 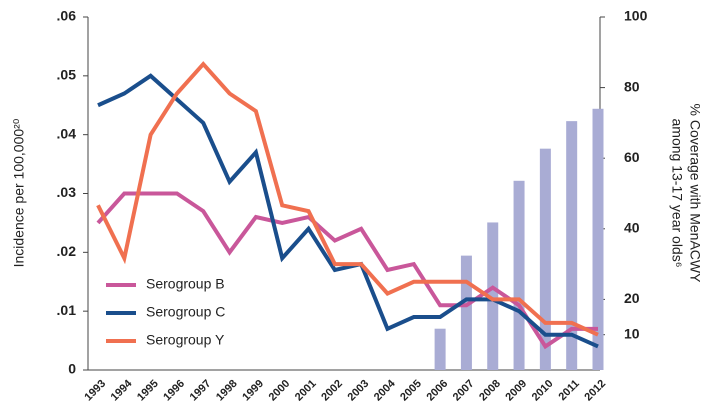 I want to click on y-tick-label: .05, so click(x=67, y=75).